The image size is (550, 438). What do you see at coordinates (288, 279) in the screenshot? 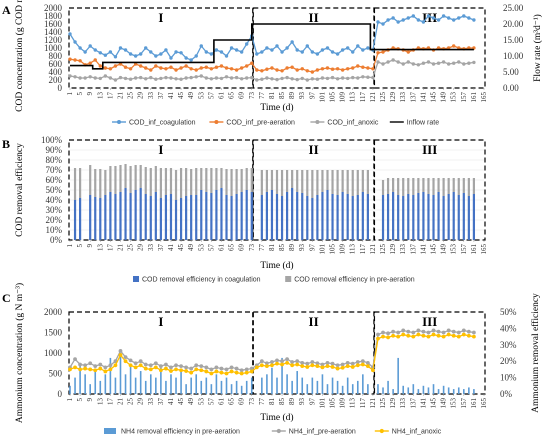
I see `panel-b-legend-swatch-cod-removal-efficiency-in-pre-aeration` at bounding box center [288, 279].